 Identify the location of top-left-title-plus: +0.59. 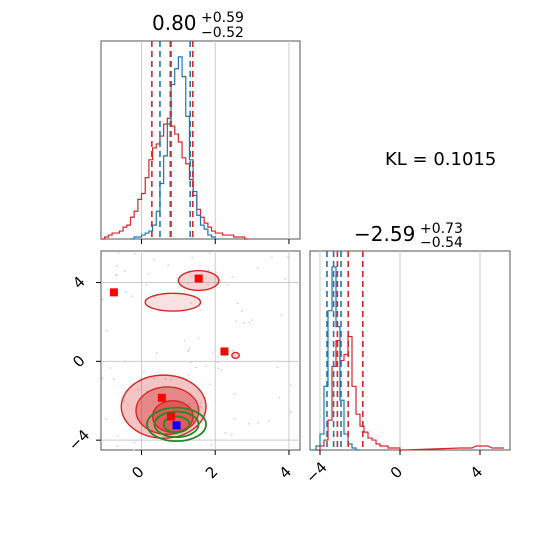
(222, 18).